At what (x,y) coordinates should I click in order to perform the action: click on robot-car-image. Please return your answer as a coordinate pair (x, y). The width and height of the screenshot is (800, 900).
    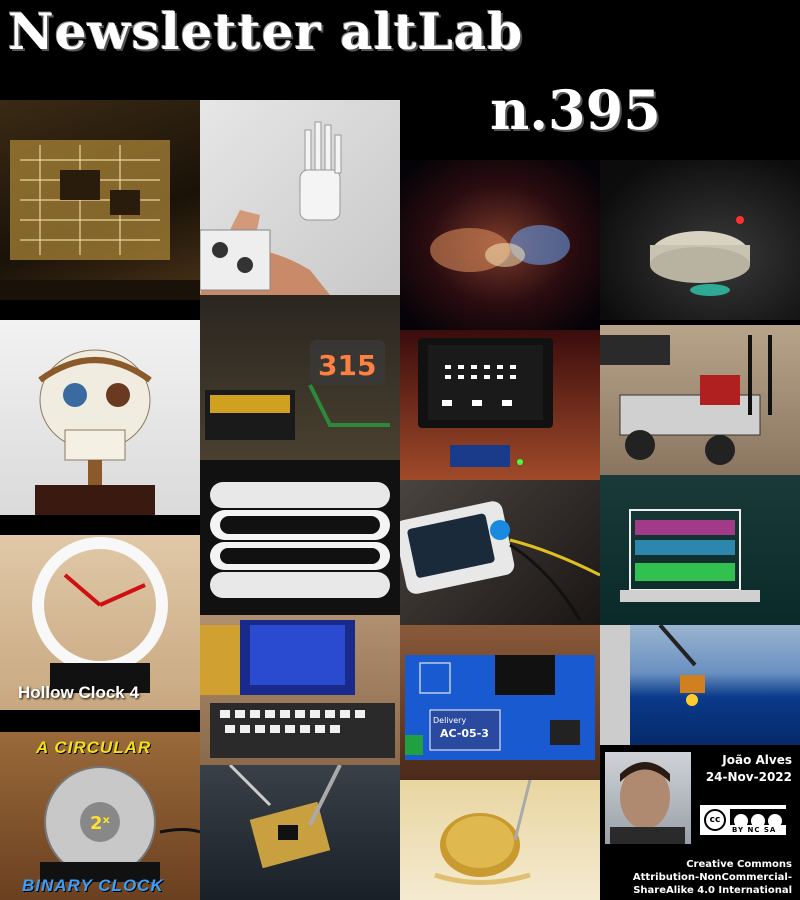
    Looking at the image, I should click on (686, 400).